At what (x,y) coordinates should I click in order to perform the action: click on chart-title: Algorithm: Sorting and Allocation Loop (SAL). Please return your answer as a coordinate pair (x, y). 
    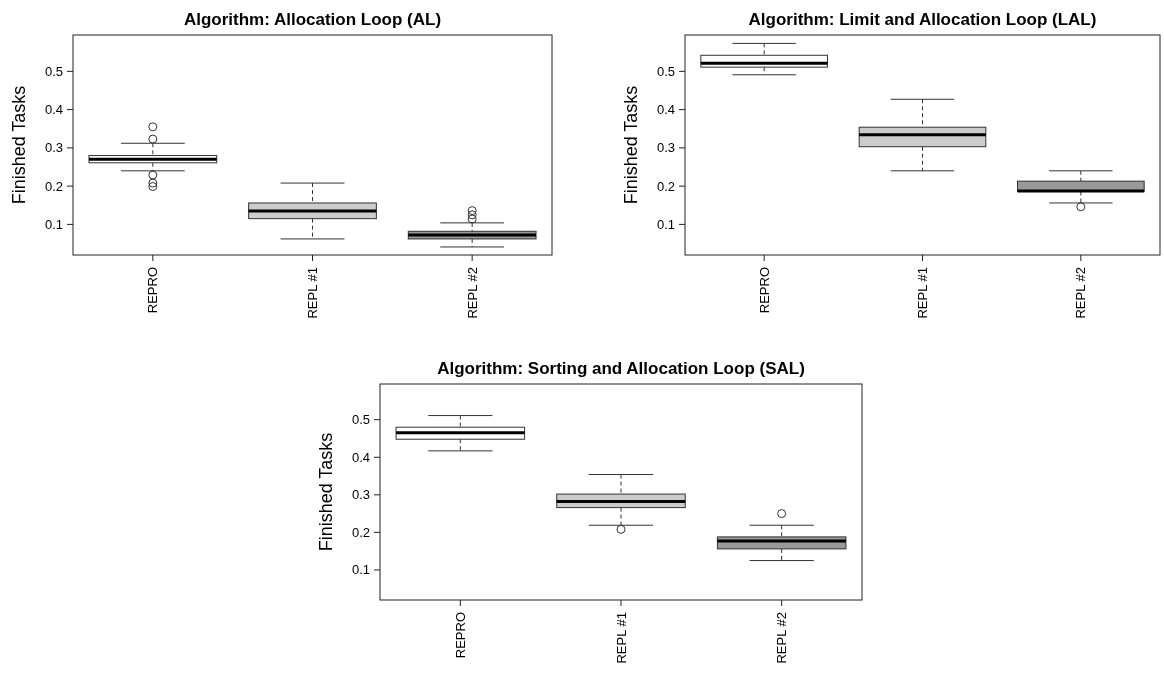
    Looking at the image, I should click on (621, 368).